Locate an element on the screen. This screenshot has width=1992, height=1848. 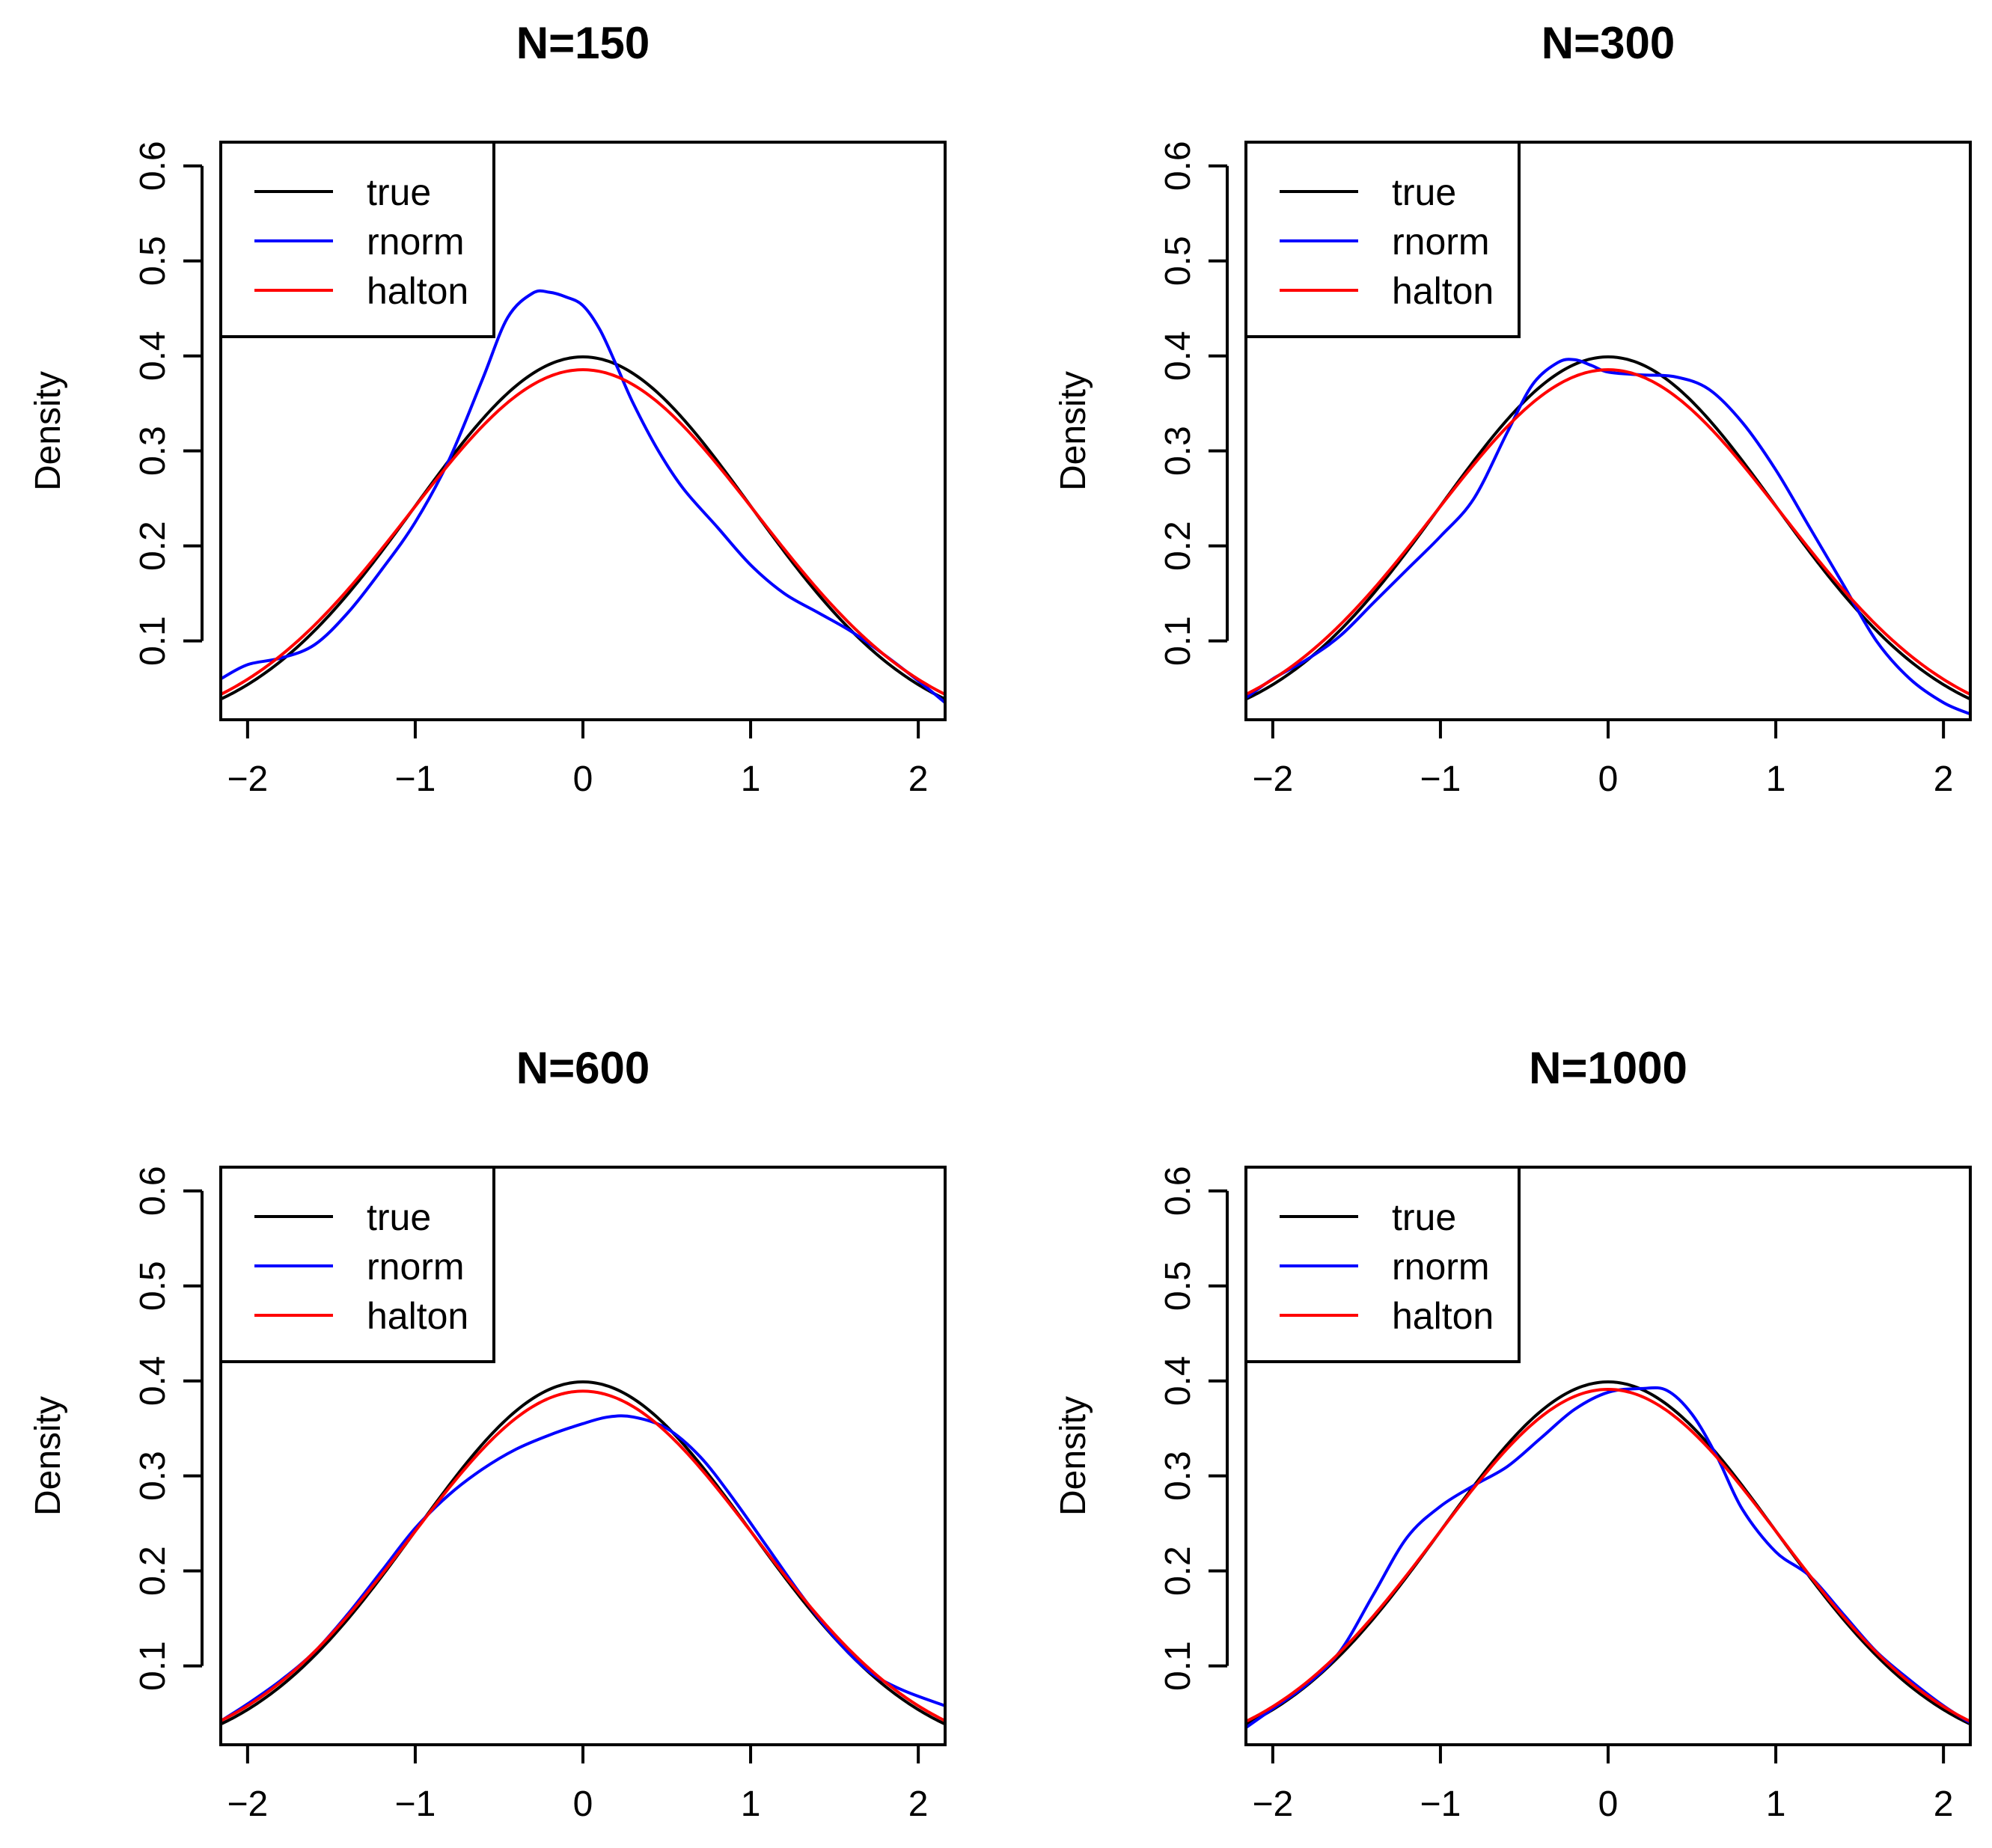
chart-title: N=150 is located at coordinates (583, 43).